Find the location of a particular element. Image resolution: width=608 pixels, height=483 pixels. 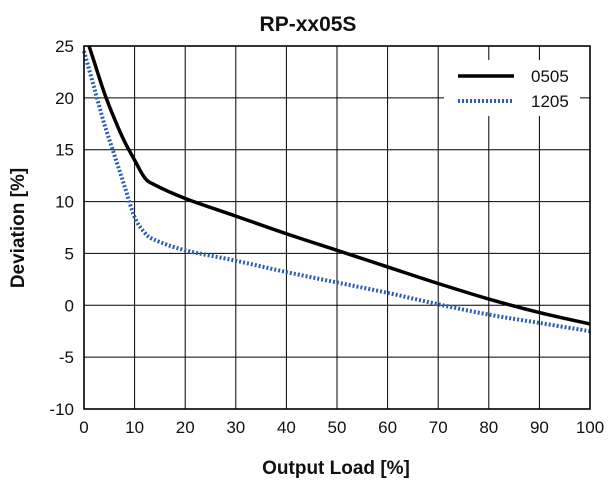

x-tick-label: 40 is located at coordinates (286, 427).